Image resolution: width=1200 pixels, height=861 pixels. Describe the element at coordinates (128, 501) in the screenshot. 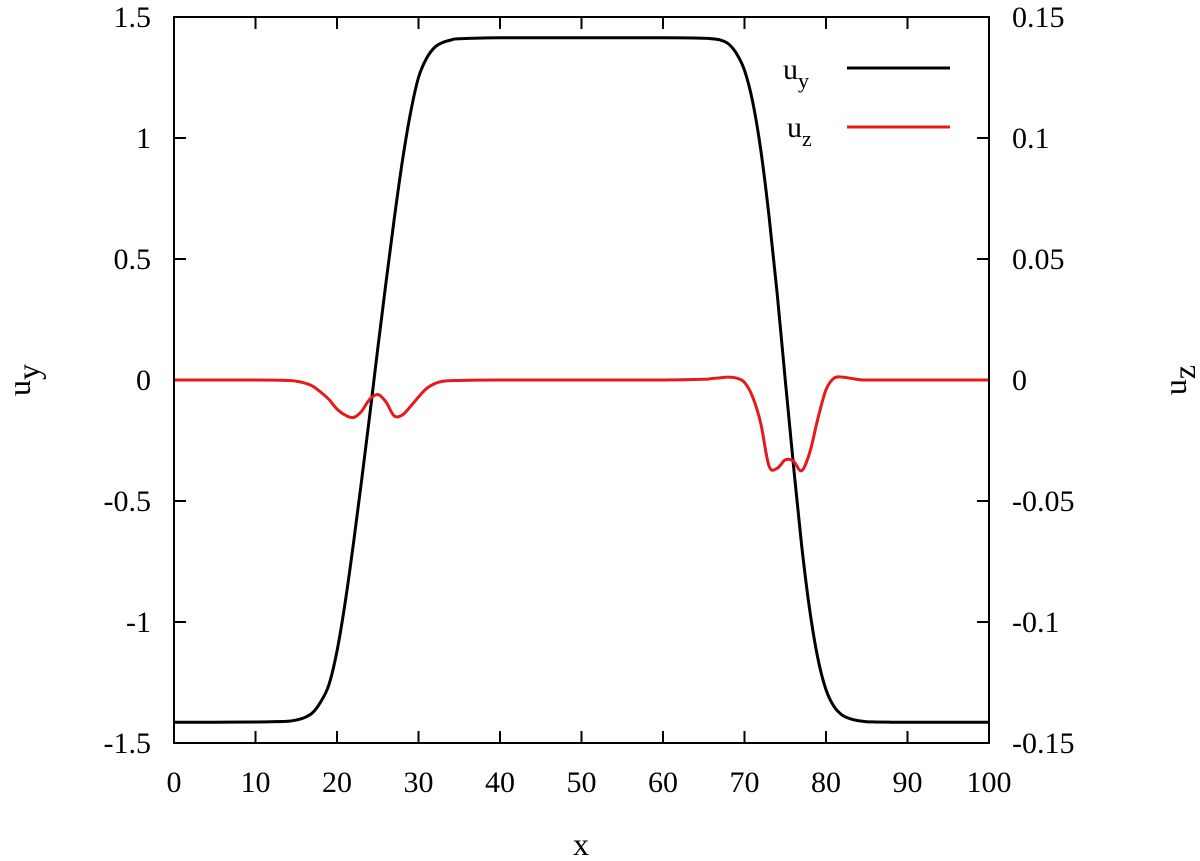

I see `y-left-tick-label: -0.5` at that location.